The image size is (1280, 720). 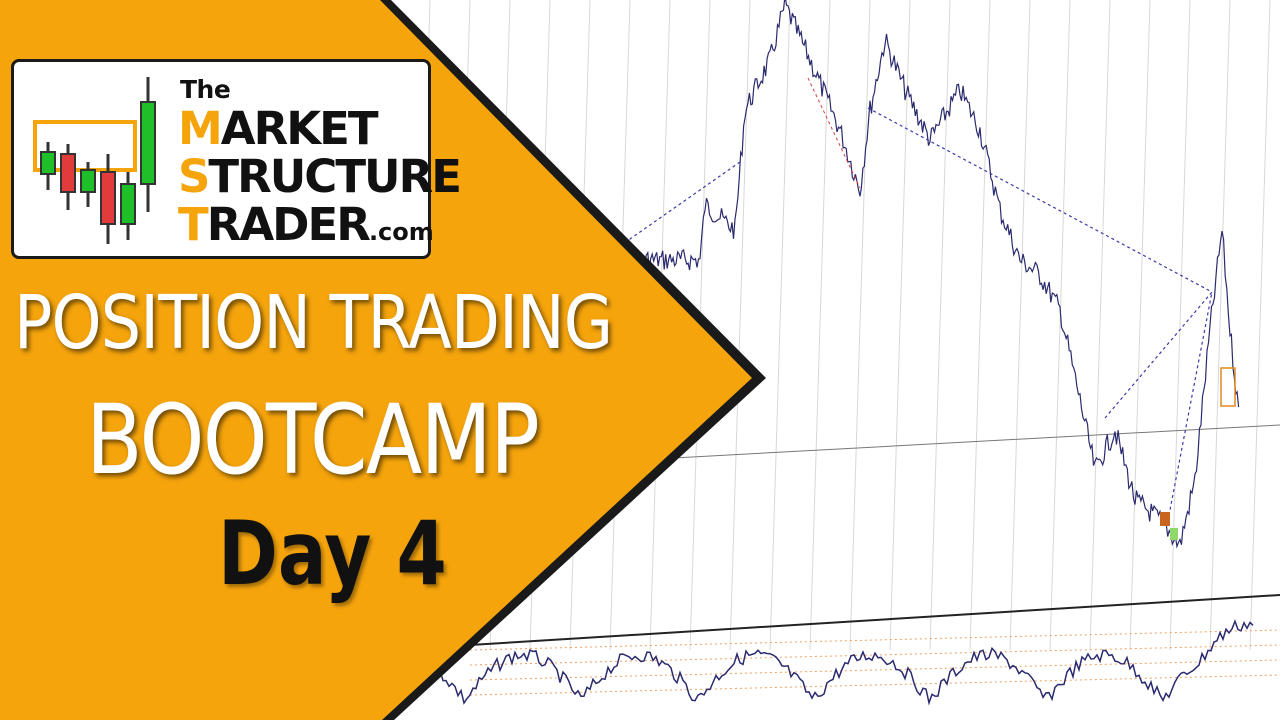 What do you see at coordinates (320, 176) in the screenshot?
I see `logo-word-structure: STRUCTURE` at bounding box center [320, 176].